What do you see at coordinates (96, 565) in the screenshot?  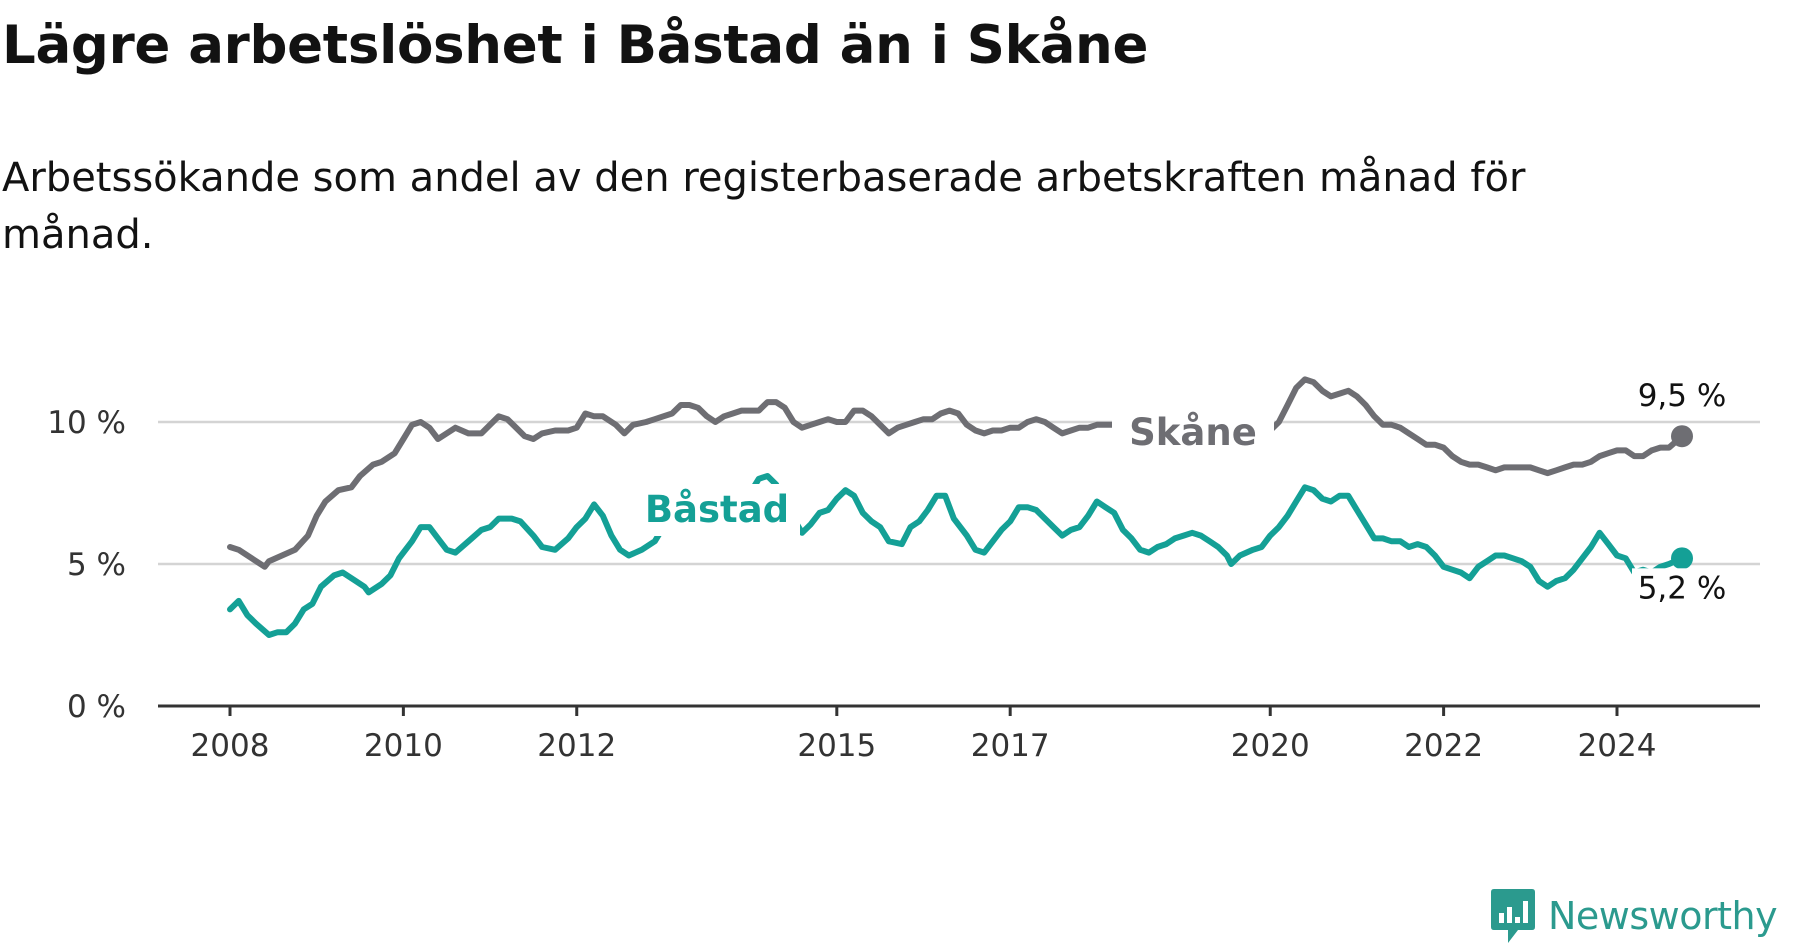 I see `y-tick-label: 5 %` at bounding box center [96, 565].